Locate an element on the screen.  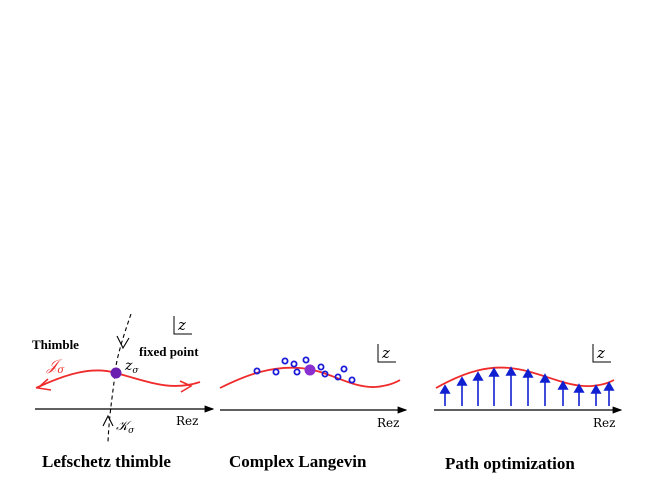
z-sigma-label: zσ is located at coordinates (131, 367).